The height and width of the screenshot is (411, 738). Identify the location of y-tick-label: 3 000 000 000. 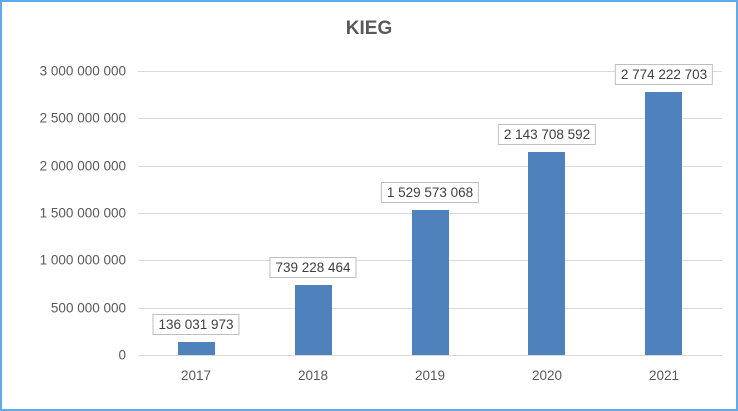
(82, 71).